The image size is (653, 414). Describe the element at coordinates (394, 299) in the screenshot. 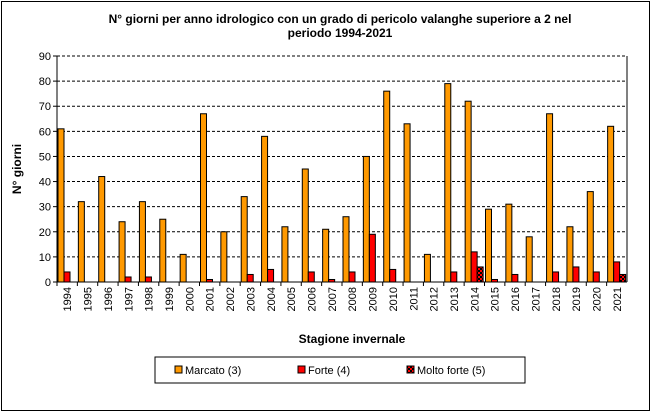

I see `x-tick-label: 2010` at that location.